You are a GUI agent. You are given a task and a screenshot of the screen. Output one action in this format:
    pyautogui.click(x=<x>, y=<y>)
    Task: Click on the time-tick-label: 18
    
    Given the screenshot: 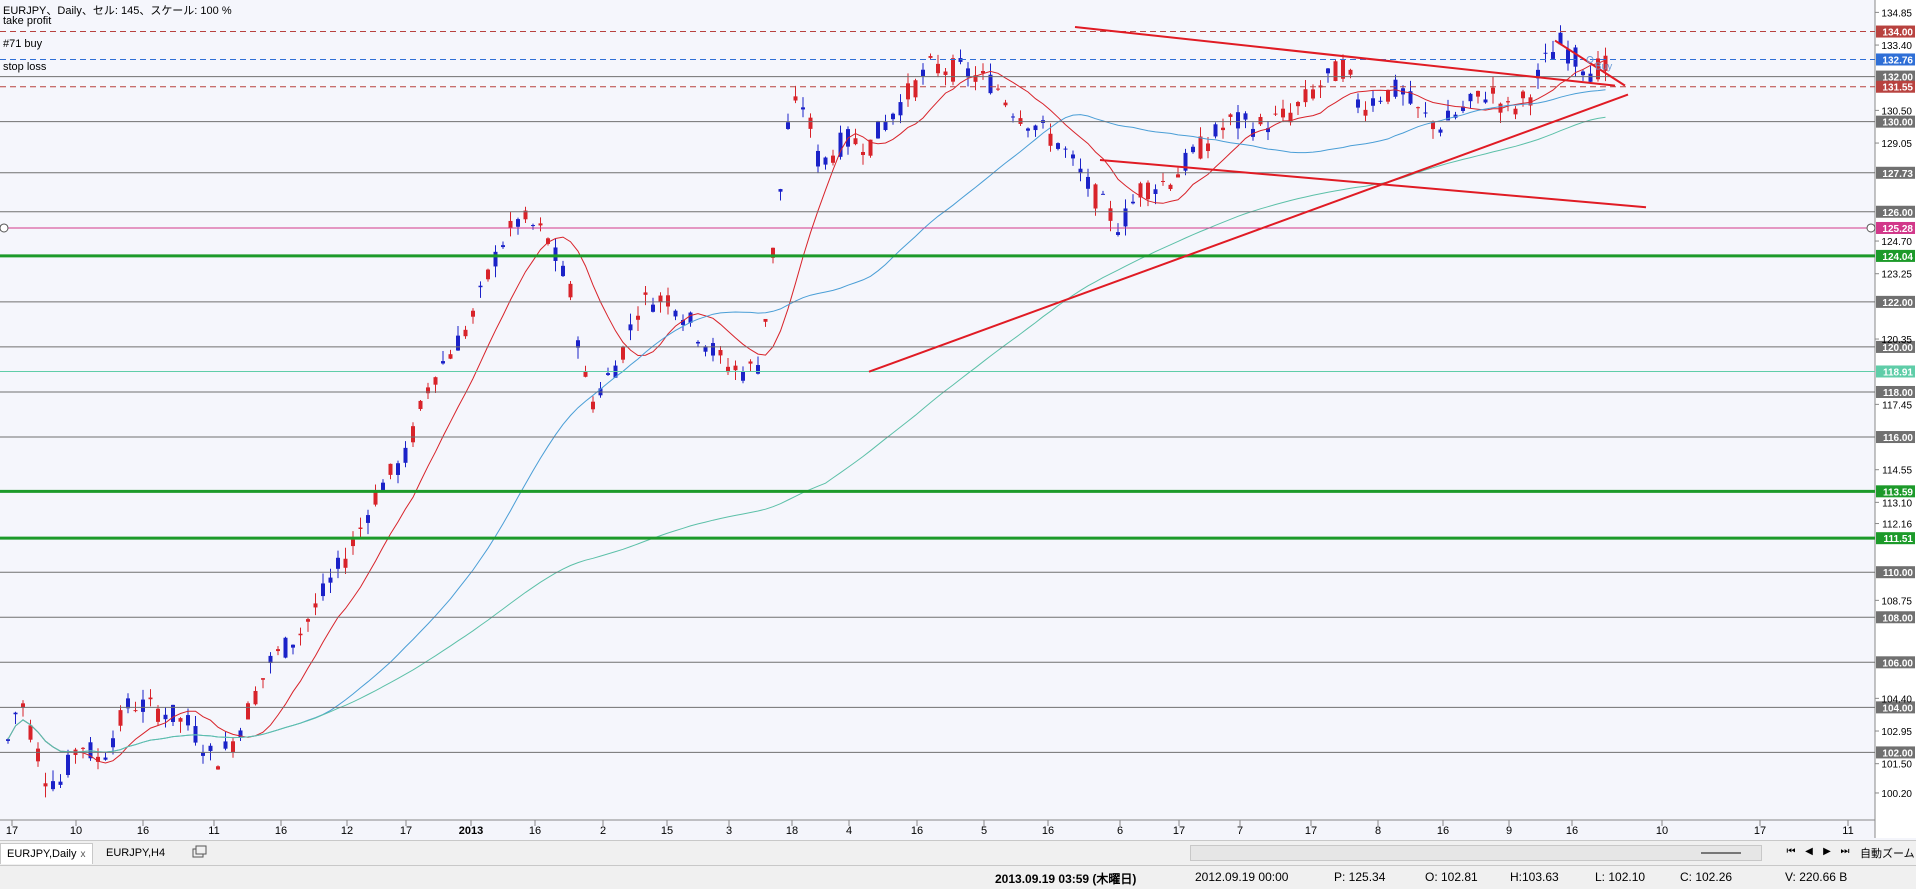 What is the action you would take?
    pyautogui.click(x=792, y=831)
    